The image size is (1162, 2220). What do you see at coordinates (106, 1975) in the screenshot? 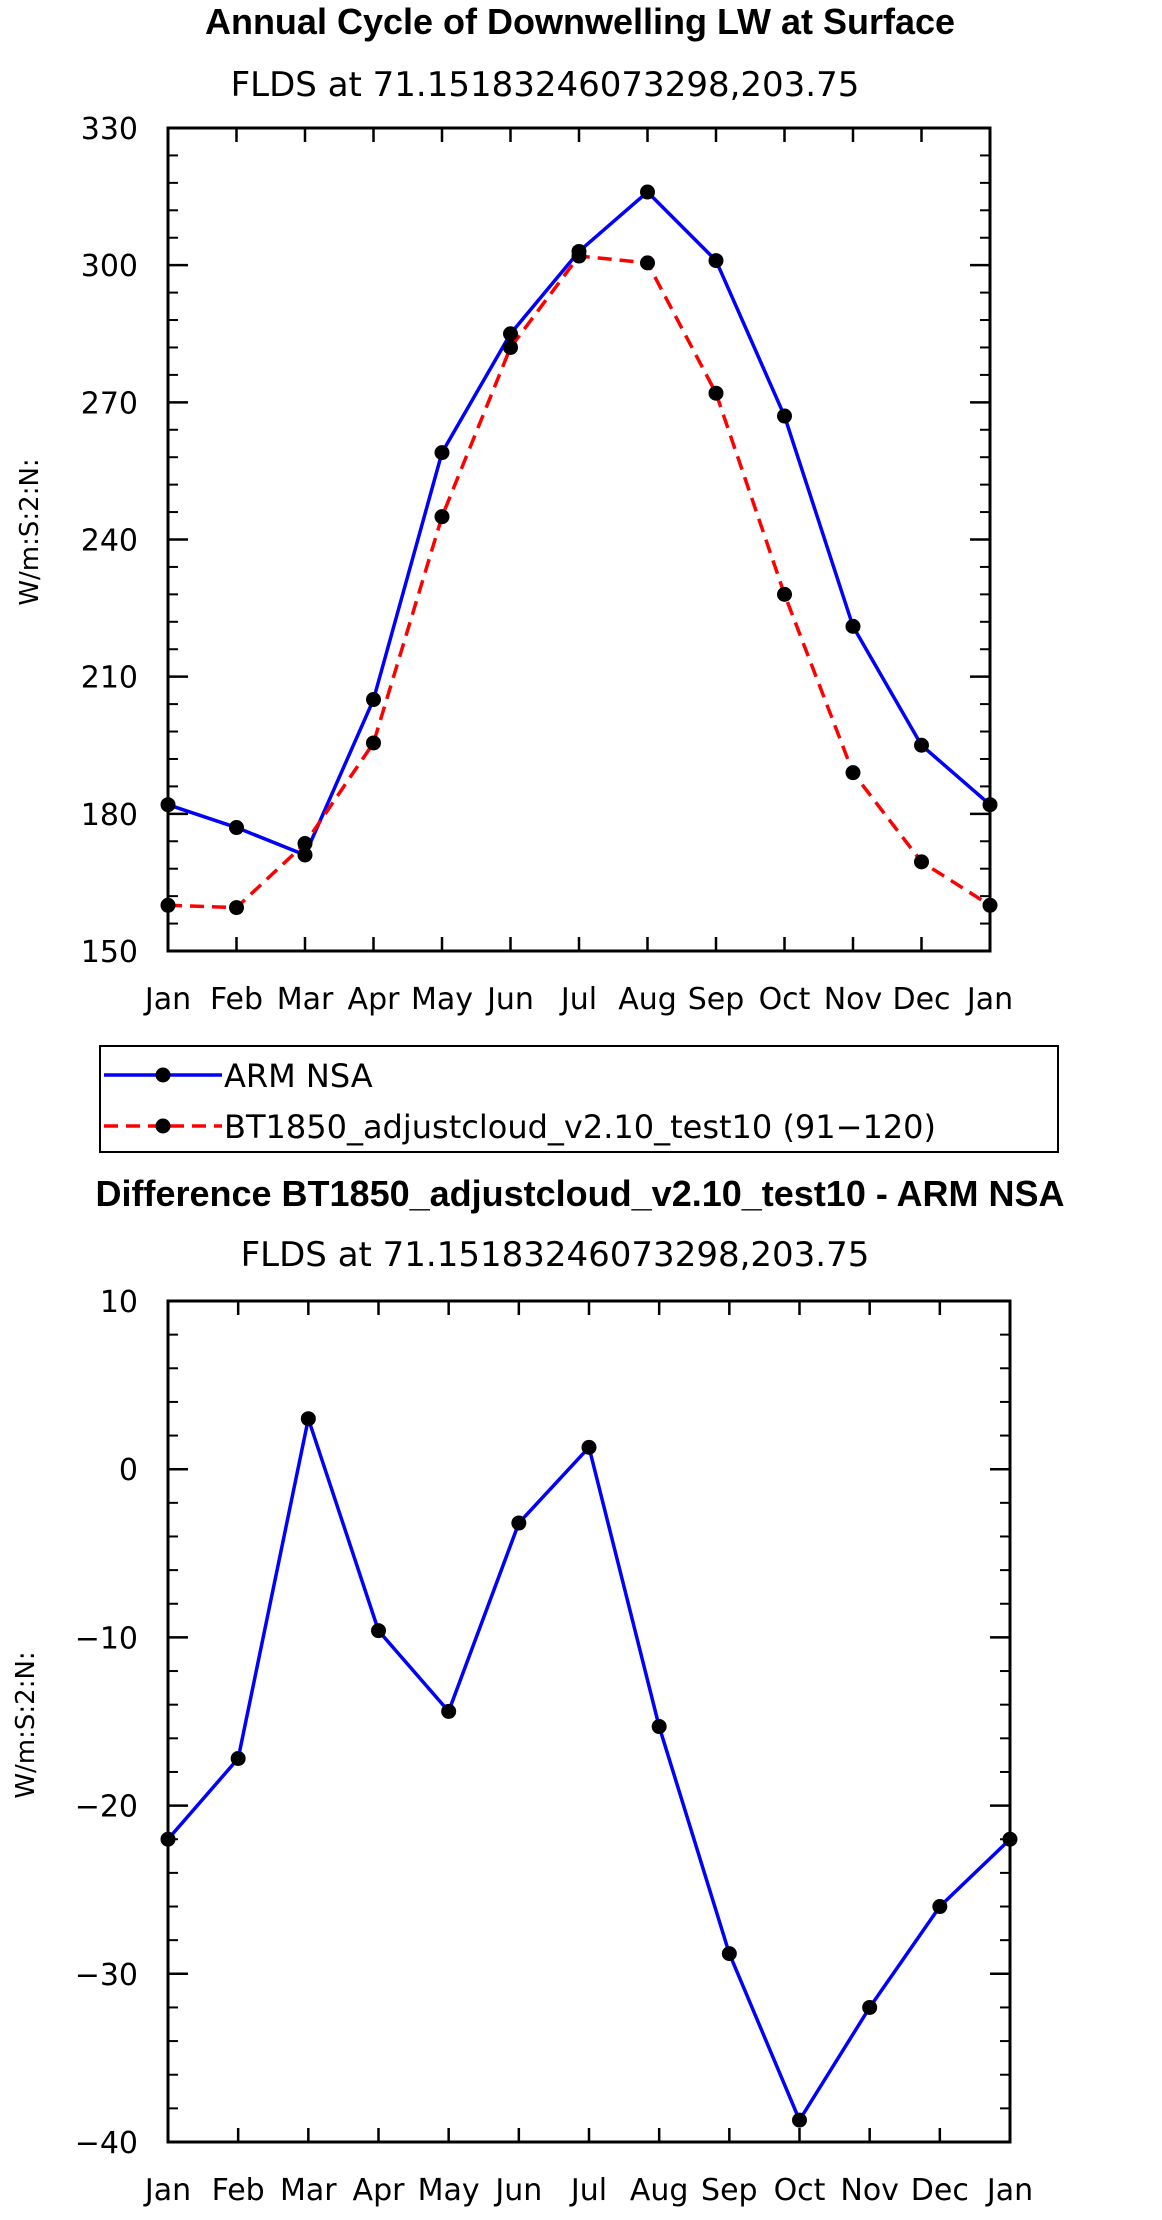
I see `y-tick-label: −30` at bounding box center [106, 1975].